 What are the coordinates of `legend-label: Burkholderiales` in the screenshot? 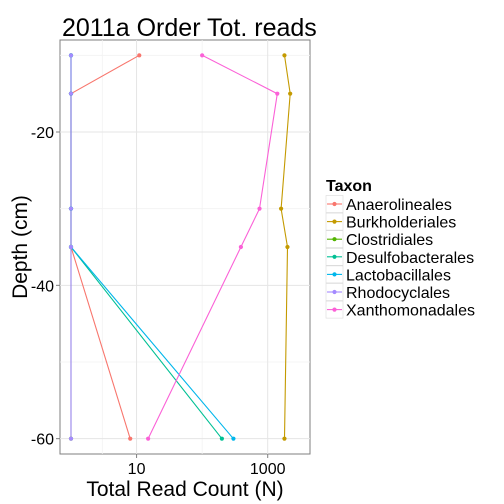 It's located at (401, 223).